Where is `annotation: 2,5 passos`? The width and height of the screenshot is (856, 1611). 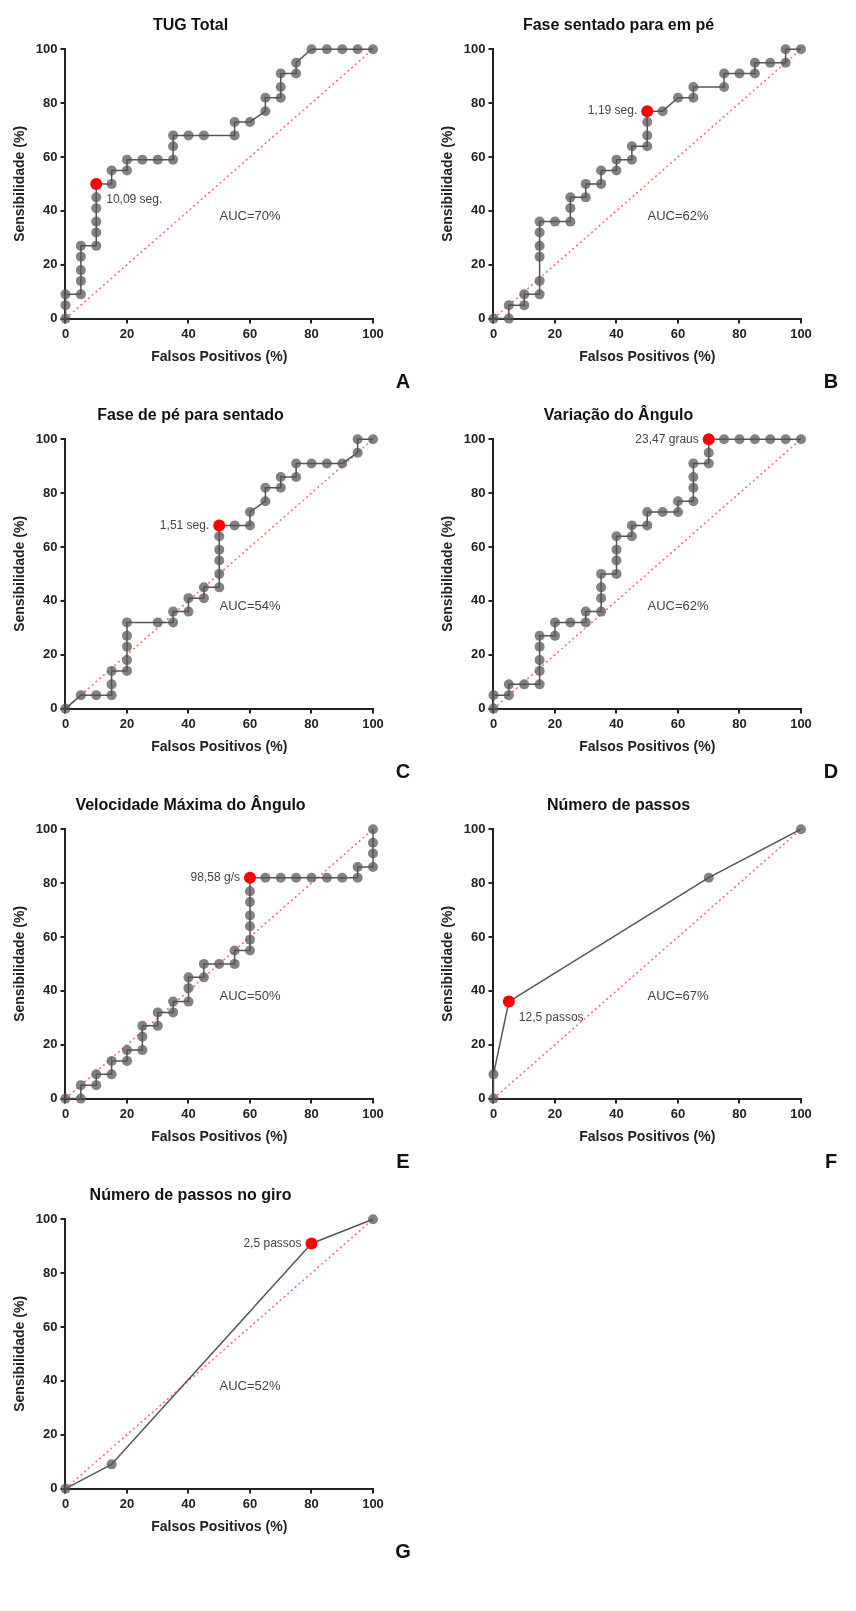
annotation: 2,5 passos is located at coordinates (272, 1242).